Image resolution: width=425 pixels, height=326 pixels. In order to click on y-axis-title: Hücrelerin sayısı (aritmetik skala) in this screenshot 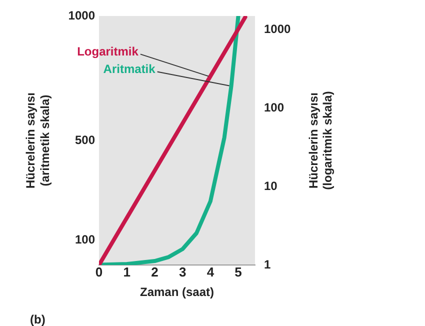, I will do `click(38, 140)`.